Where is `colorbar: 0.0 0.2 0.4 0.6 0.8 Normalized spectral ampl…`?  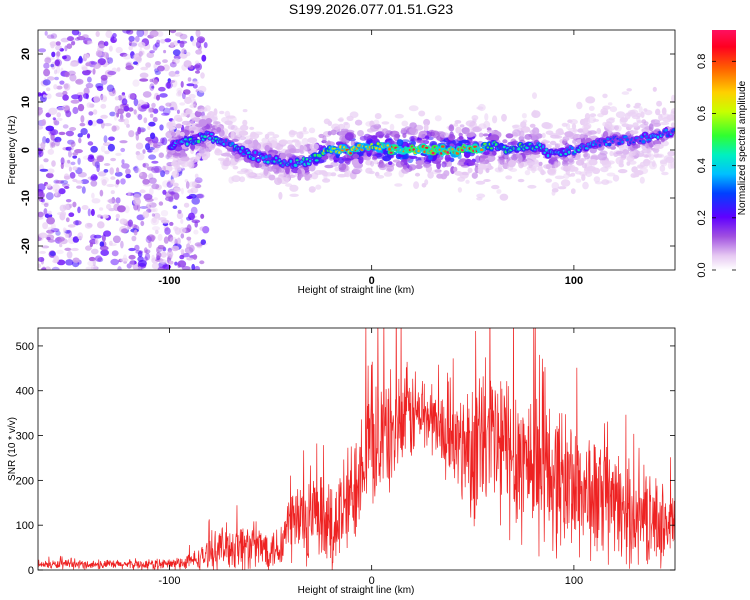 colorbar: 0.0 0.2 0.4 0.6 0.8 Normalized spectral ampl… is located at coordinates (722, 154).